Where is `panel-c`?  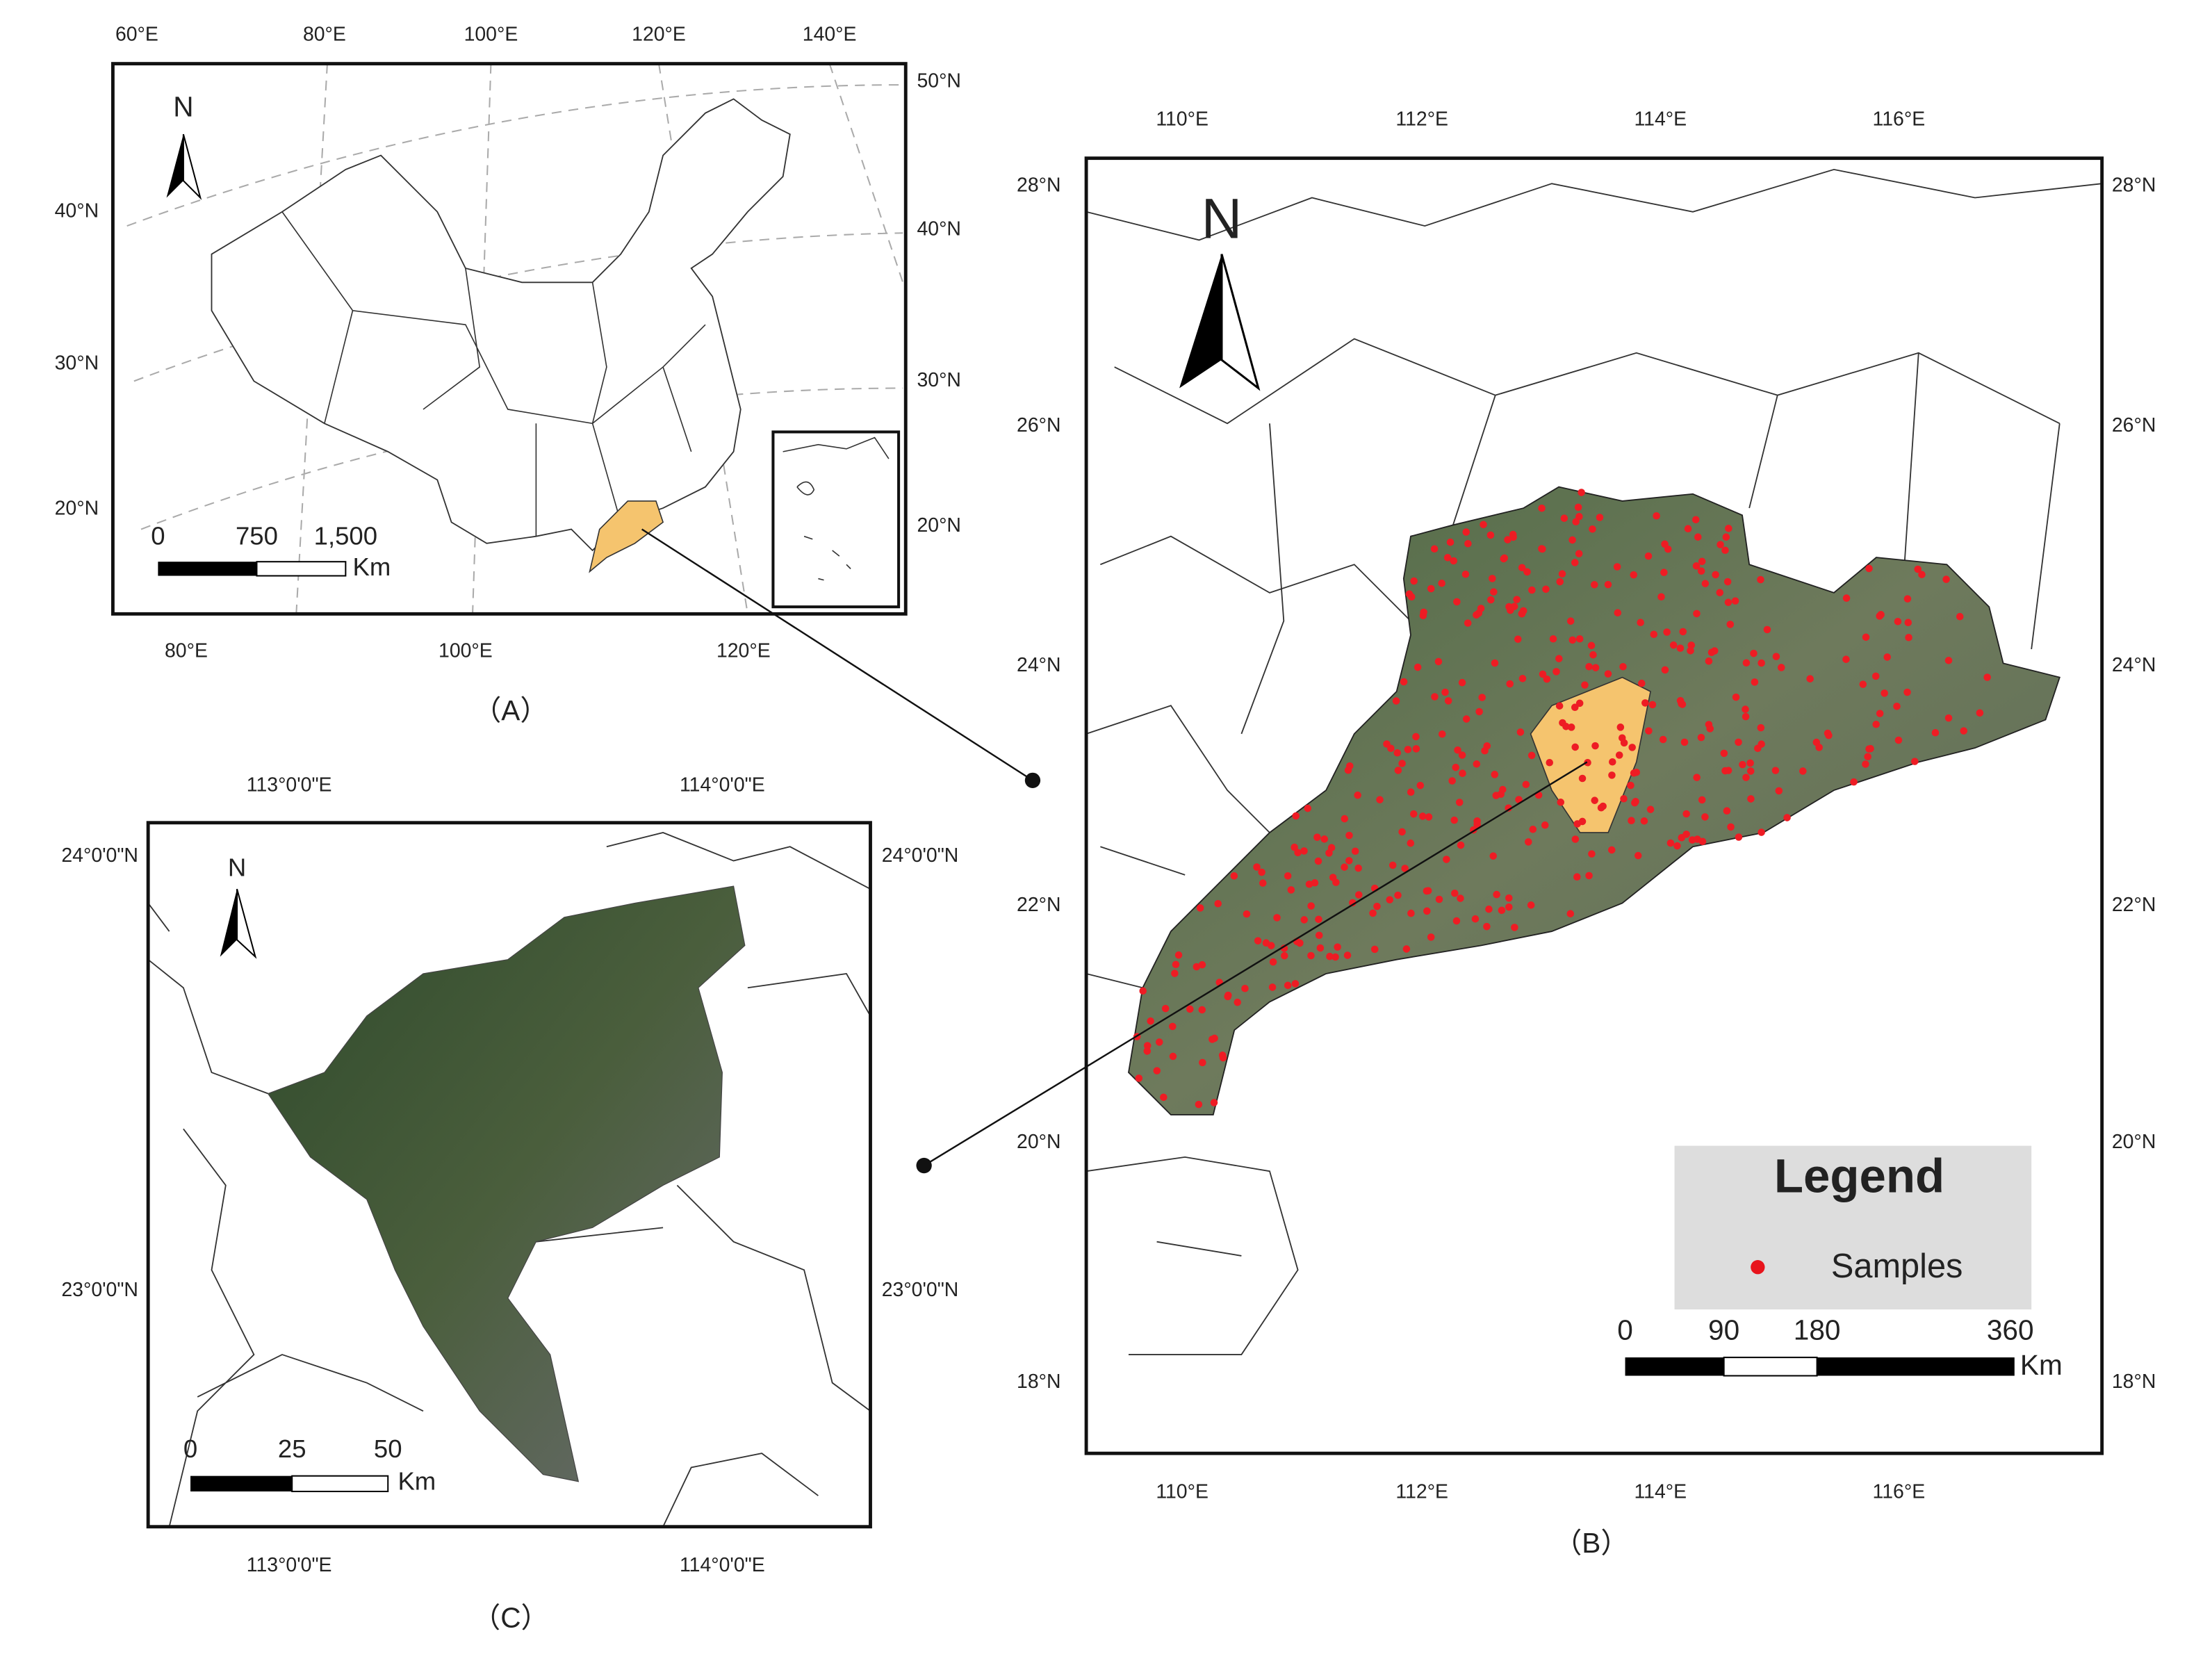
panel-c is located at coordinates (509, 1175).